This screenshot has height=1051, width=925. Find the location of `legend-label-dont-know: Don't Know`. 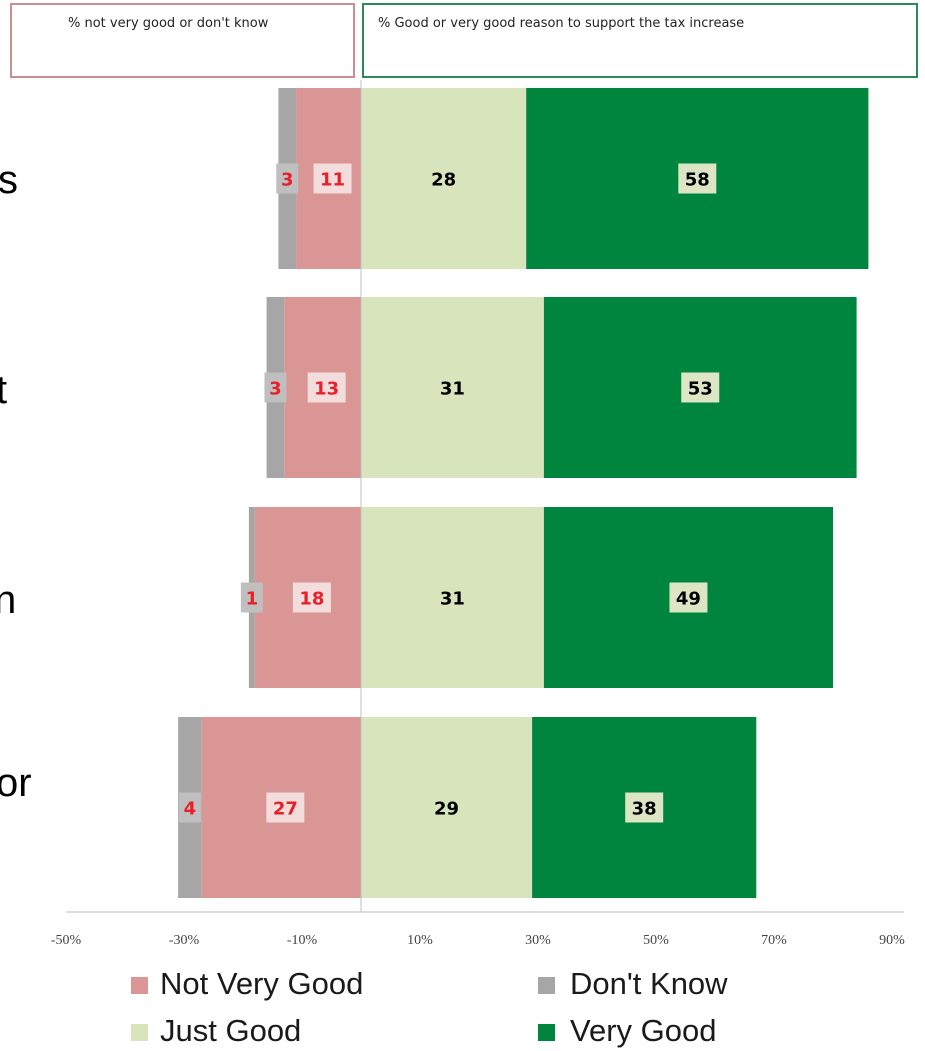

legend-label-dont-know: Don't Know is located at coordinates (649, 983).